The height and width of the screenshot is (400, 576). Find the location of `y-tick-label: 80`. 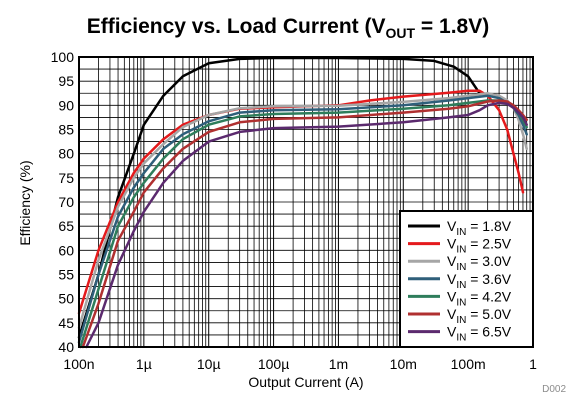

y-tick-label: 80 is located at coordinates (66, 154).